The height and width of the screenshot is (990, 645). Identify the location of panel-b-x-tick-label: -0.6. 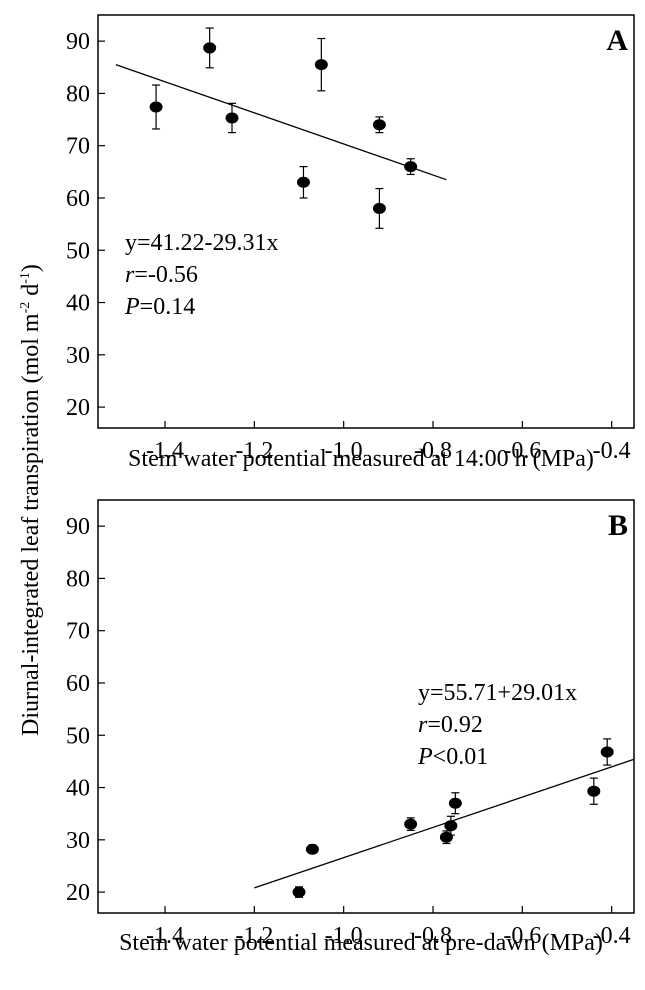
(522, 936).